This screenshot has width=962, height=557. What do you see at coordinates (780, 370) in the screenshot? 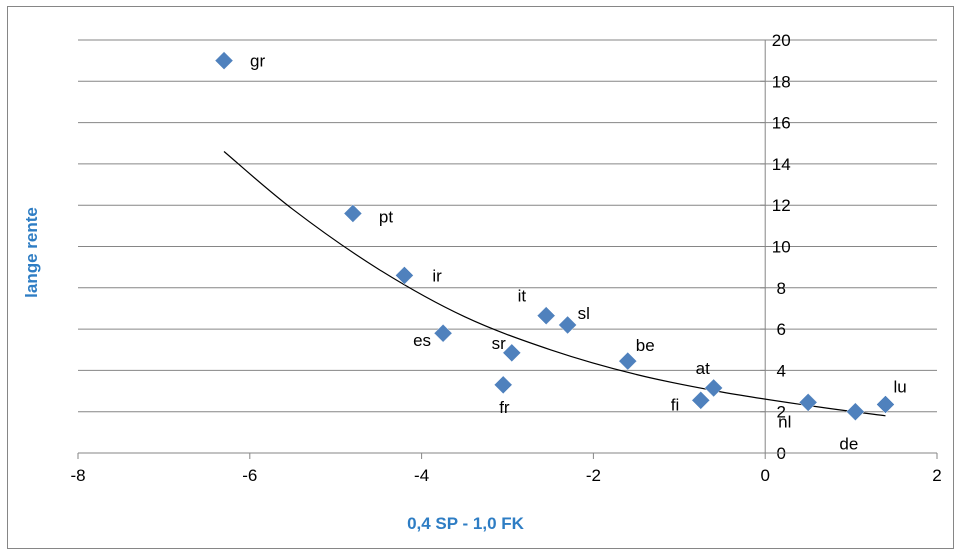
I see `y-tick-label: 4` at bounding box center [780, 370].